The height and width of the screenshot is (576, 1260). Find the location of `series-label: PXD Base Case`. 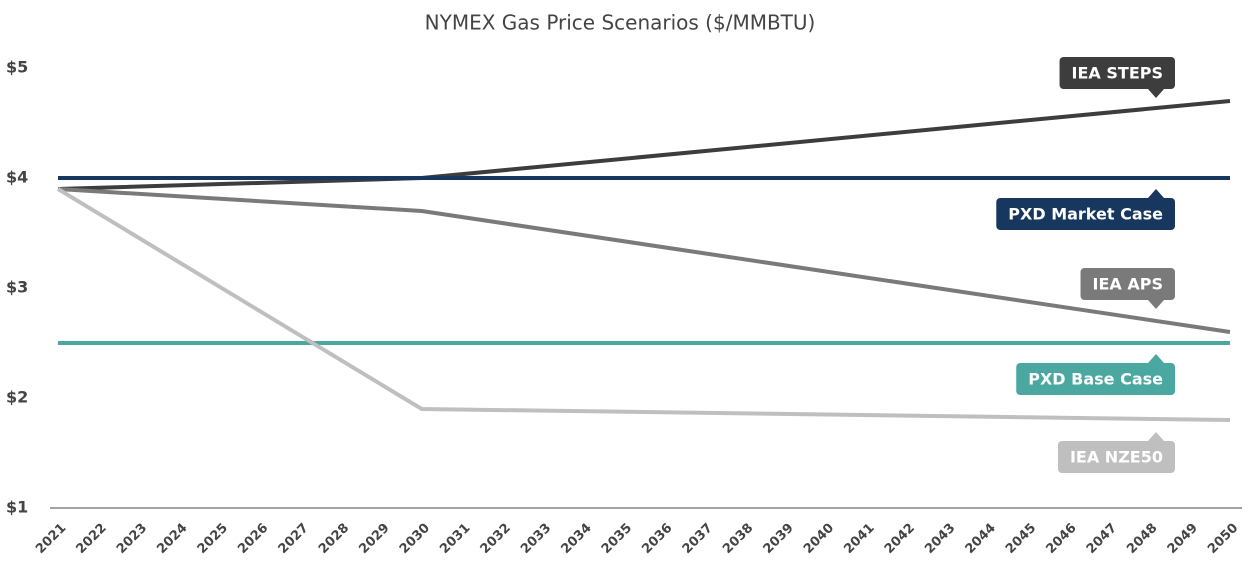

series-label: PXD Base Case is located at coordinates (1095, 374).